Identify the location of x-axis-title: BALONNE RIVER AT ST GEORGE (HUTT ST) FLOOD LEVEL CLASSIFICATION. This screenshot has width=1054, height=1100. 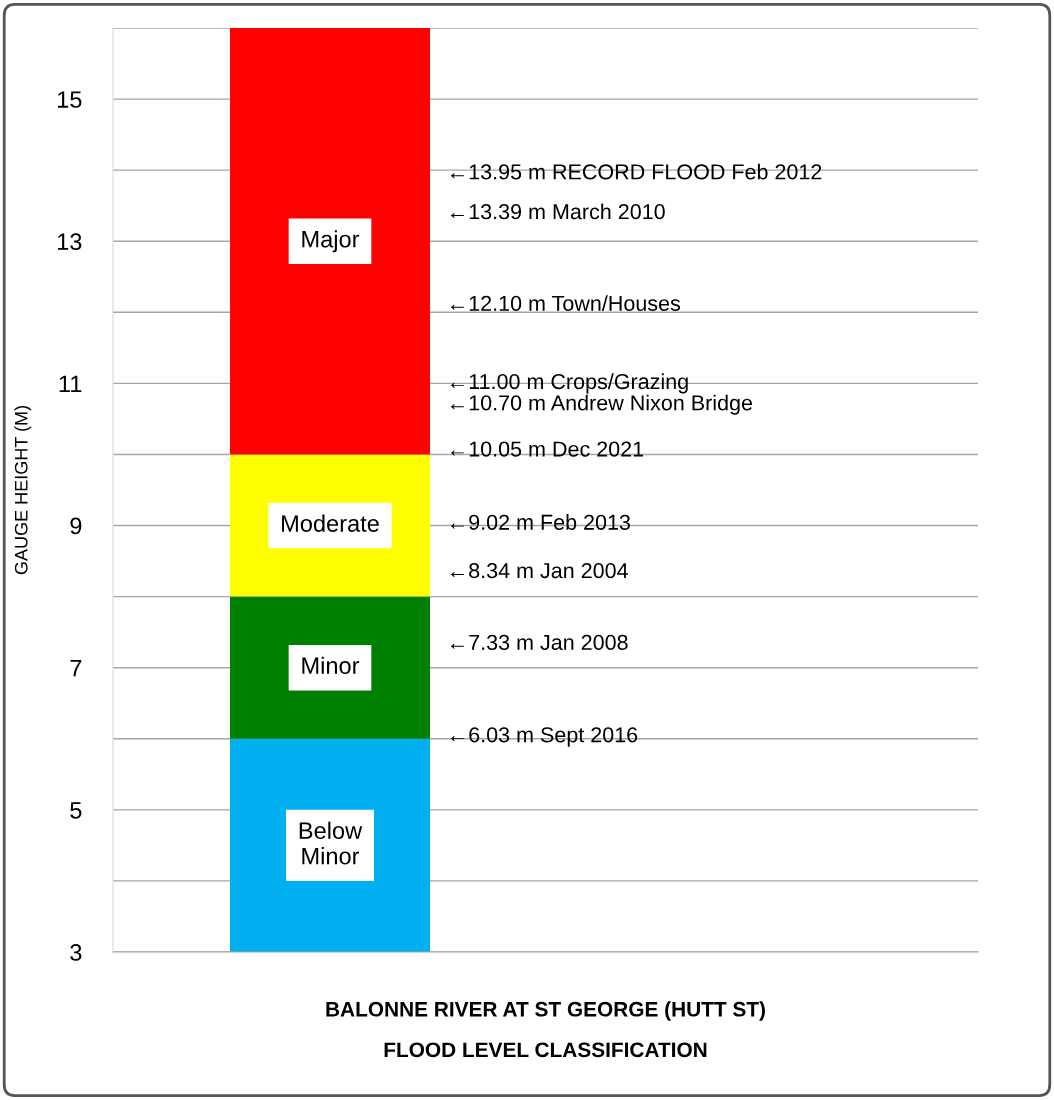
(545, 1029).